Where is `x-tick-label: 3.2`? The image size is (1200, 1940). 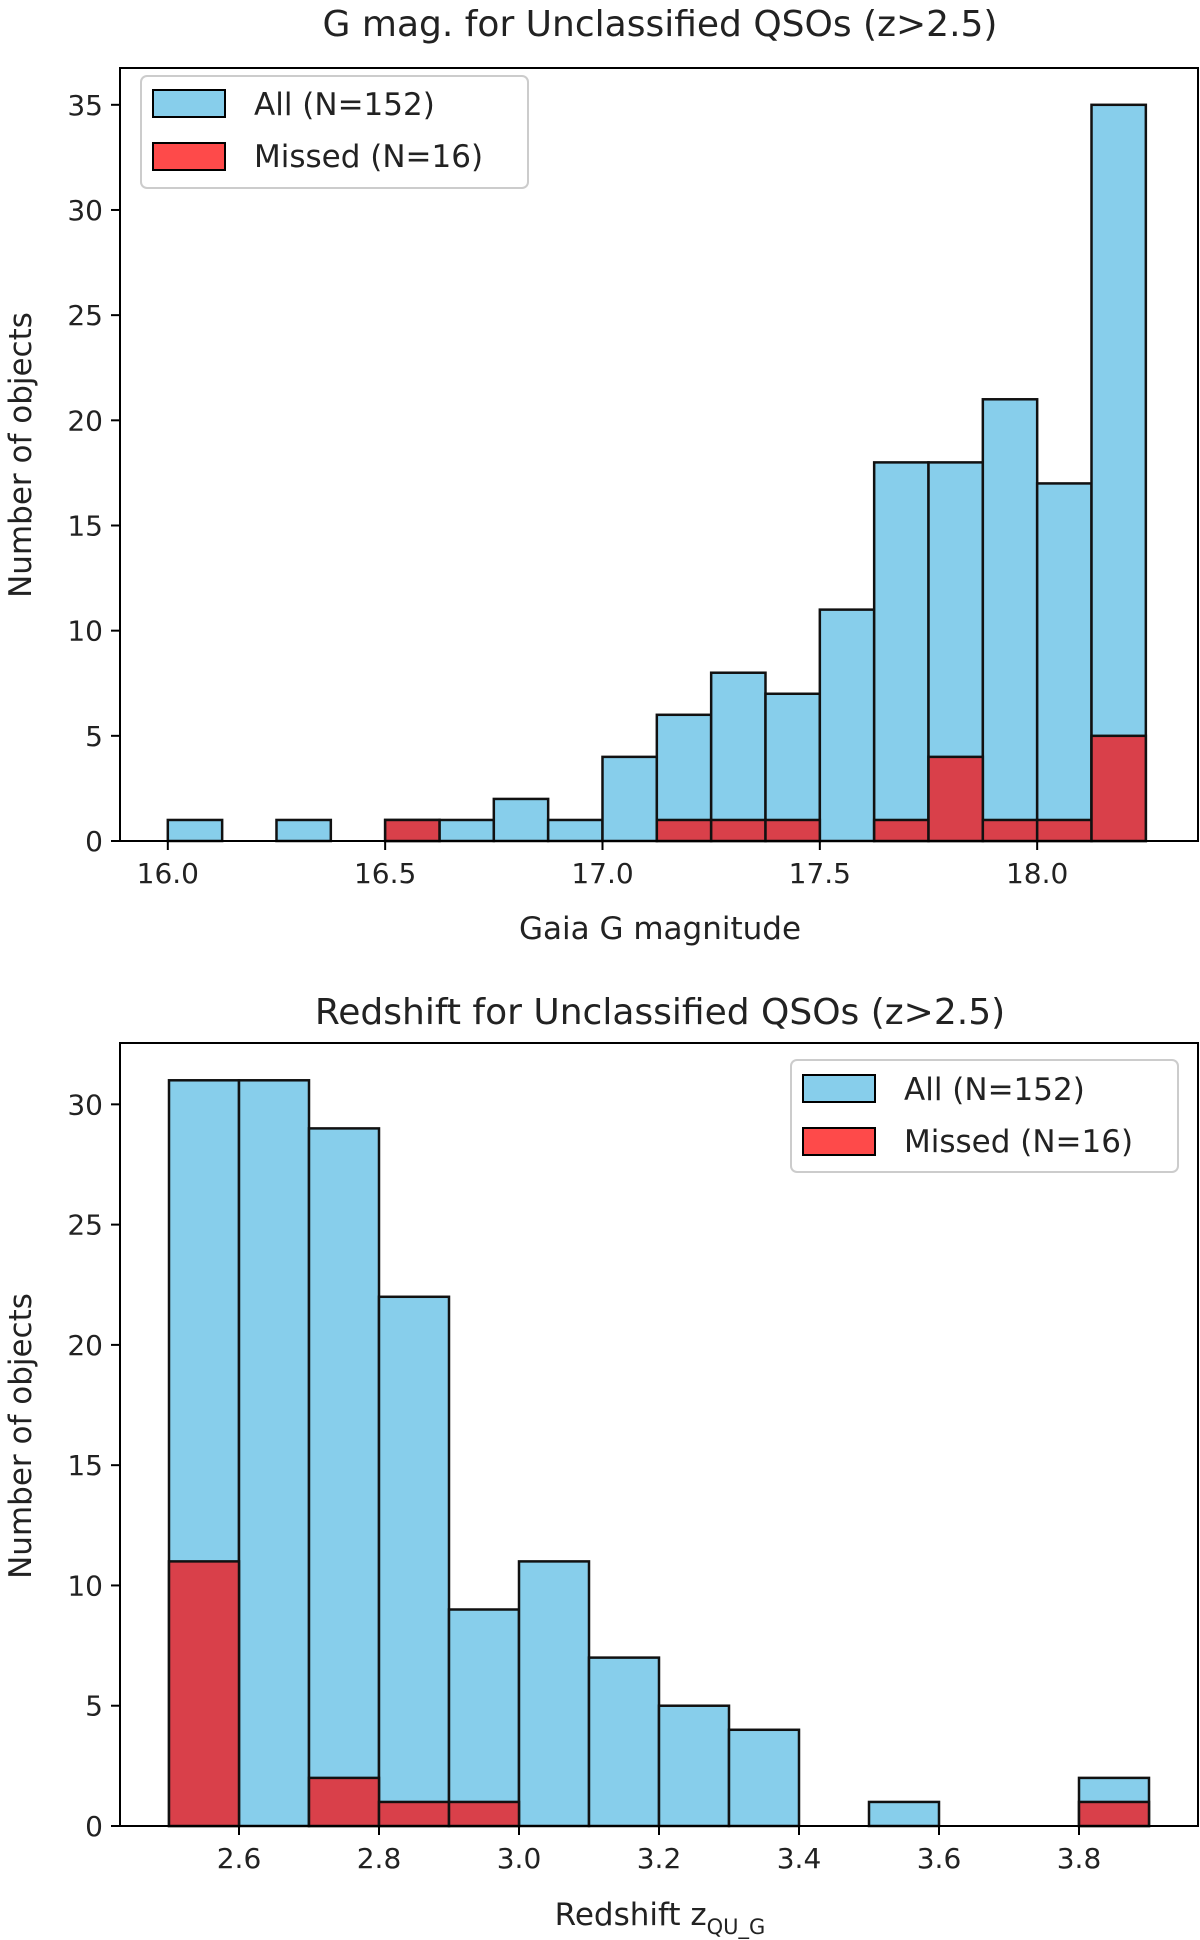 x-tick-label: 3.2 is located at coordinates (659, 1858).